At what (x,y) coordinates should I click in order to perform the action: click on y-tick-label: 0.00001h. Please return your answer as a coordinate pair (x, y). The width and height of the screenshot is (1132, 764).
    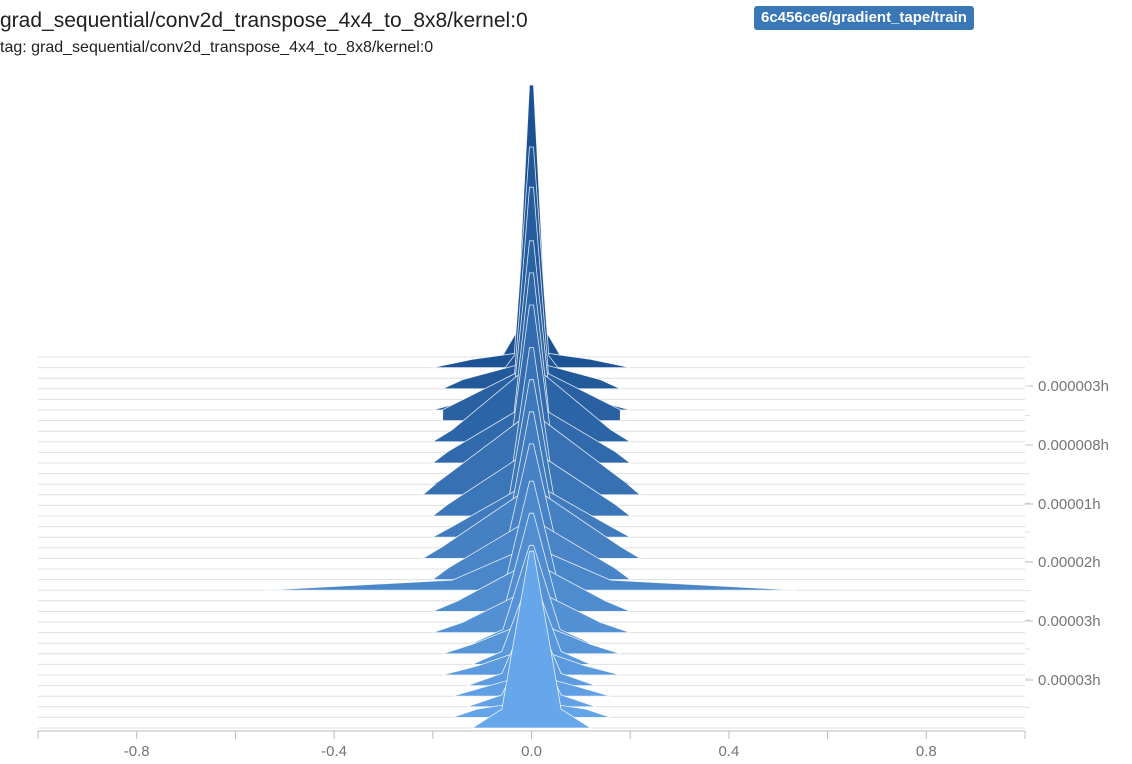
    Looking at the image, I should click on (1069, 504).